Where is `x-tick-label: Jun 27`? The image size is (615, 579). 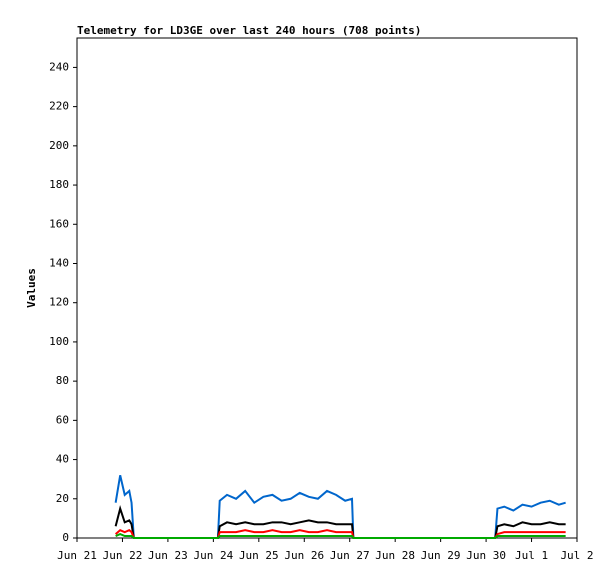
x-tick-label: Jun 27 is located at coordinates (350, 555).